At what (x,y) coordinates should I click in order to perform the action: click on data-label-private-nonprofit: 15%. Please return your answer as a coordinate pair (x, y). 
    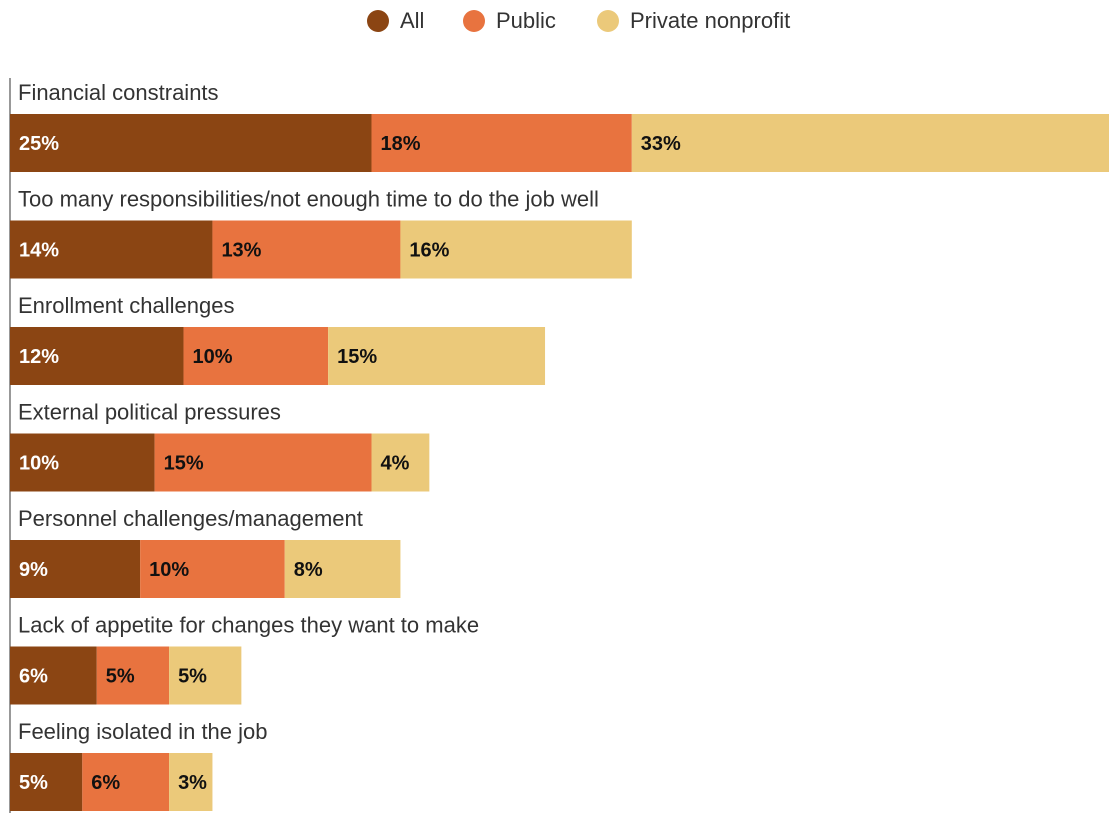
    Looking at the image, I should click on (357, 357).